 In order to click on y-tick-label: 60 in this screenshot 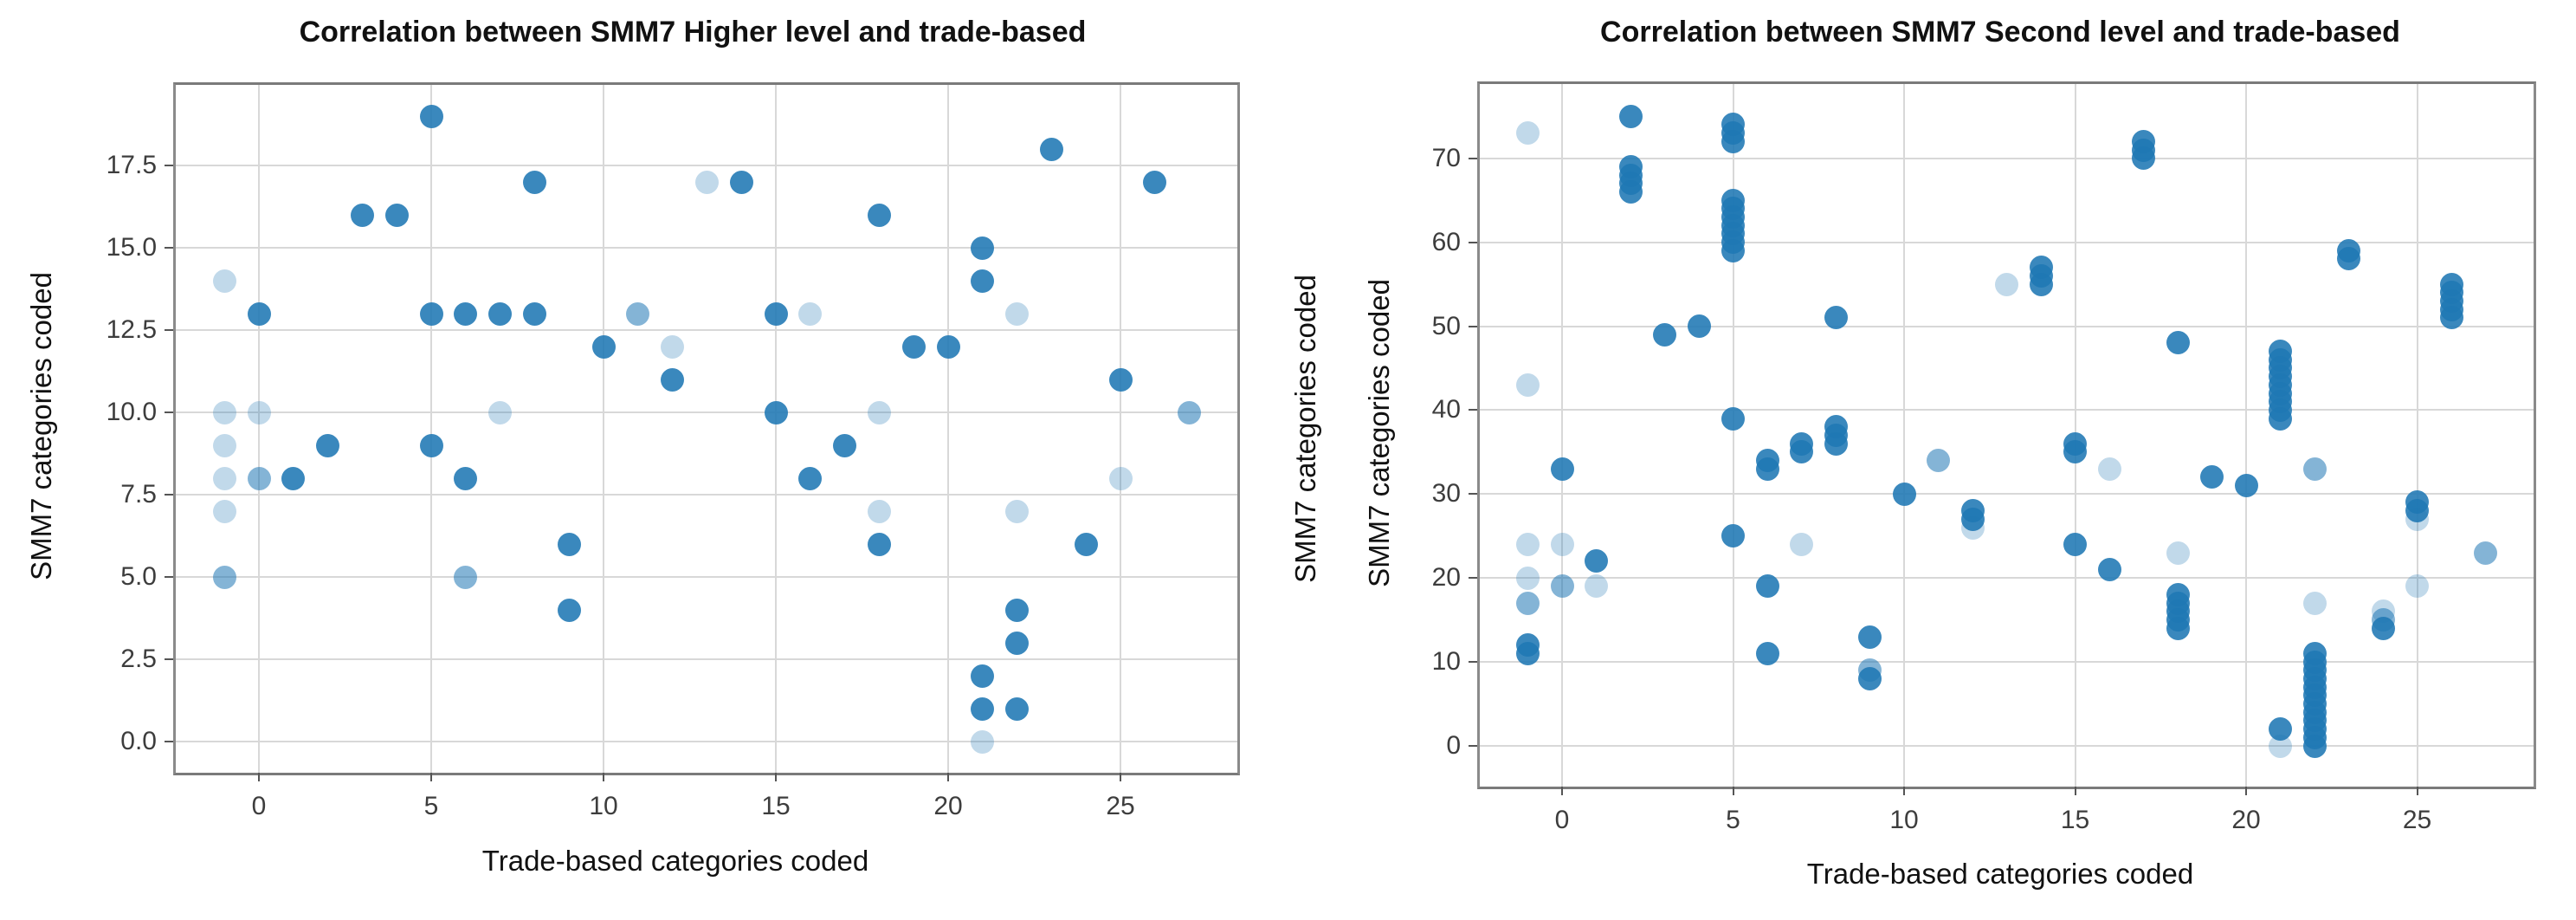, I will do `click(1446, 242)`.